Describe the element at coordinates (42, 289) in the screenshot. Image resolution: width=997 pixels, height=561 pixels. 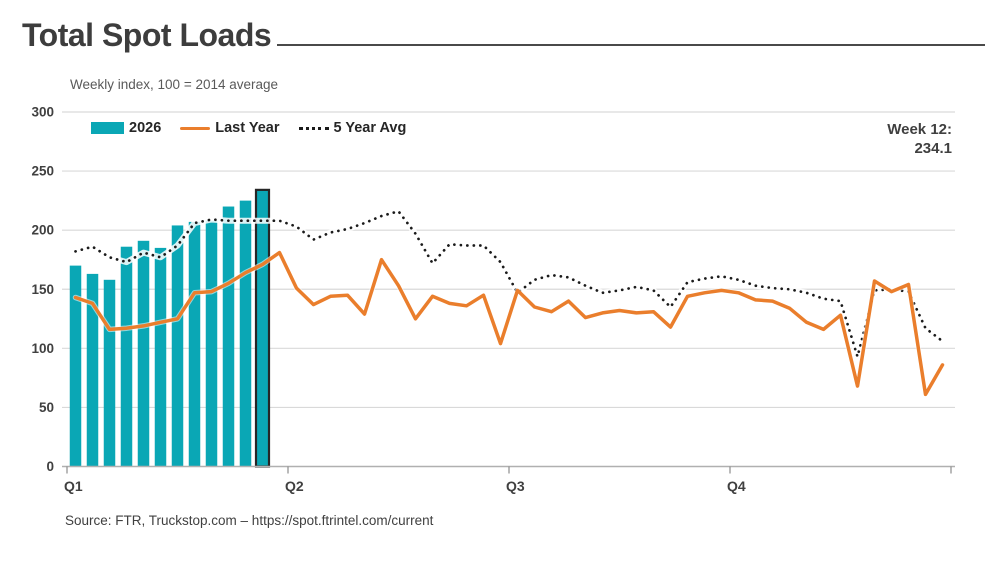
I see `y-axis-label-150: 150` at that location.